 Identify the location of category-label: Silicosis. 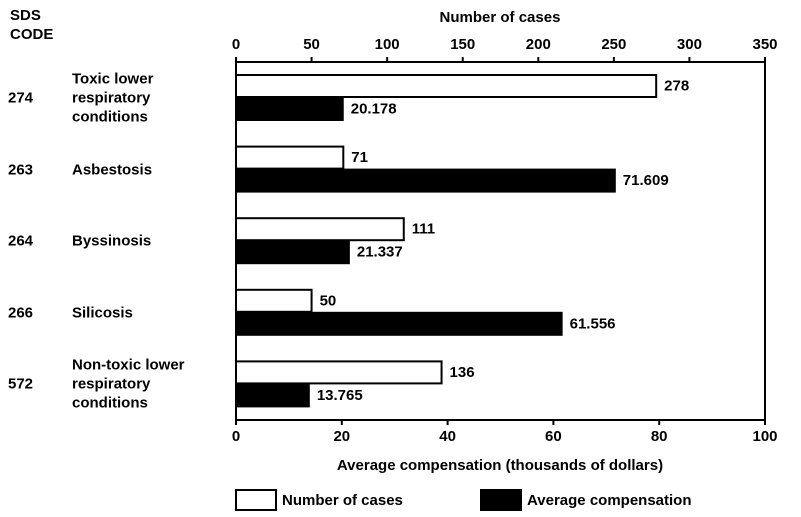
(102, 313).